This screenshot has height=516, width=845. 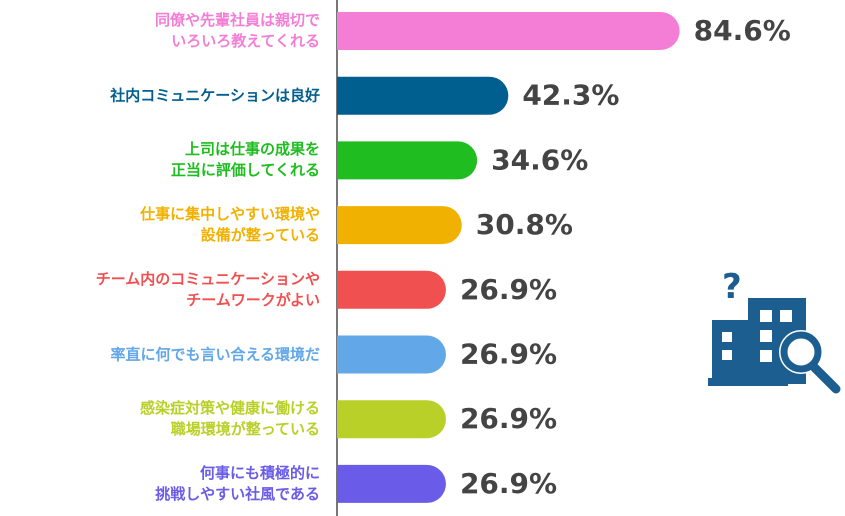 What do you see at coordinates (524, 224) in the screenshot?
I see `value-label: 30.8%` at bounding box center [524, 224].